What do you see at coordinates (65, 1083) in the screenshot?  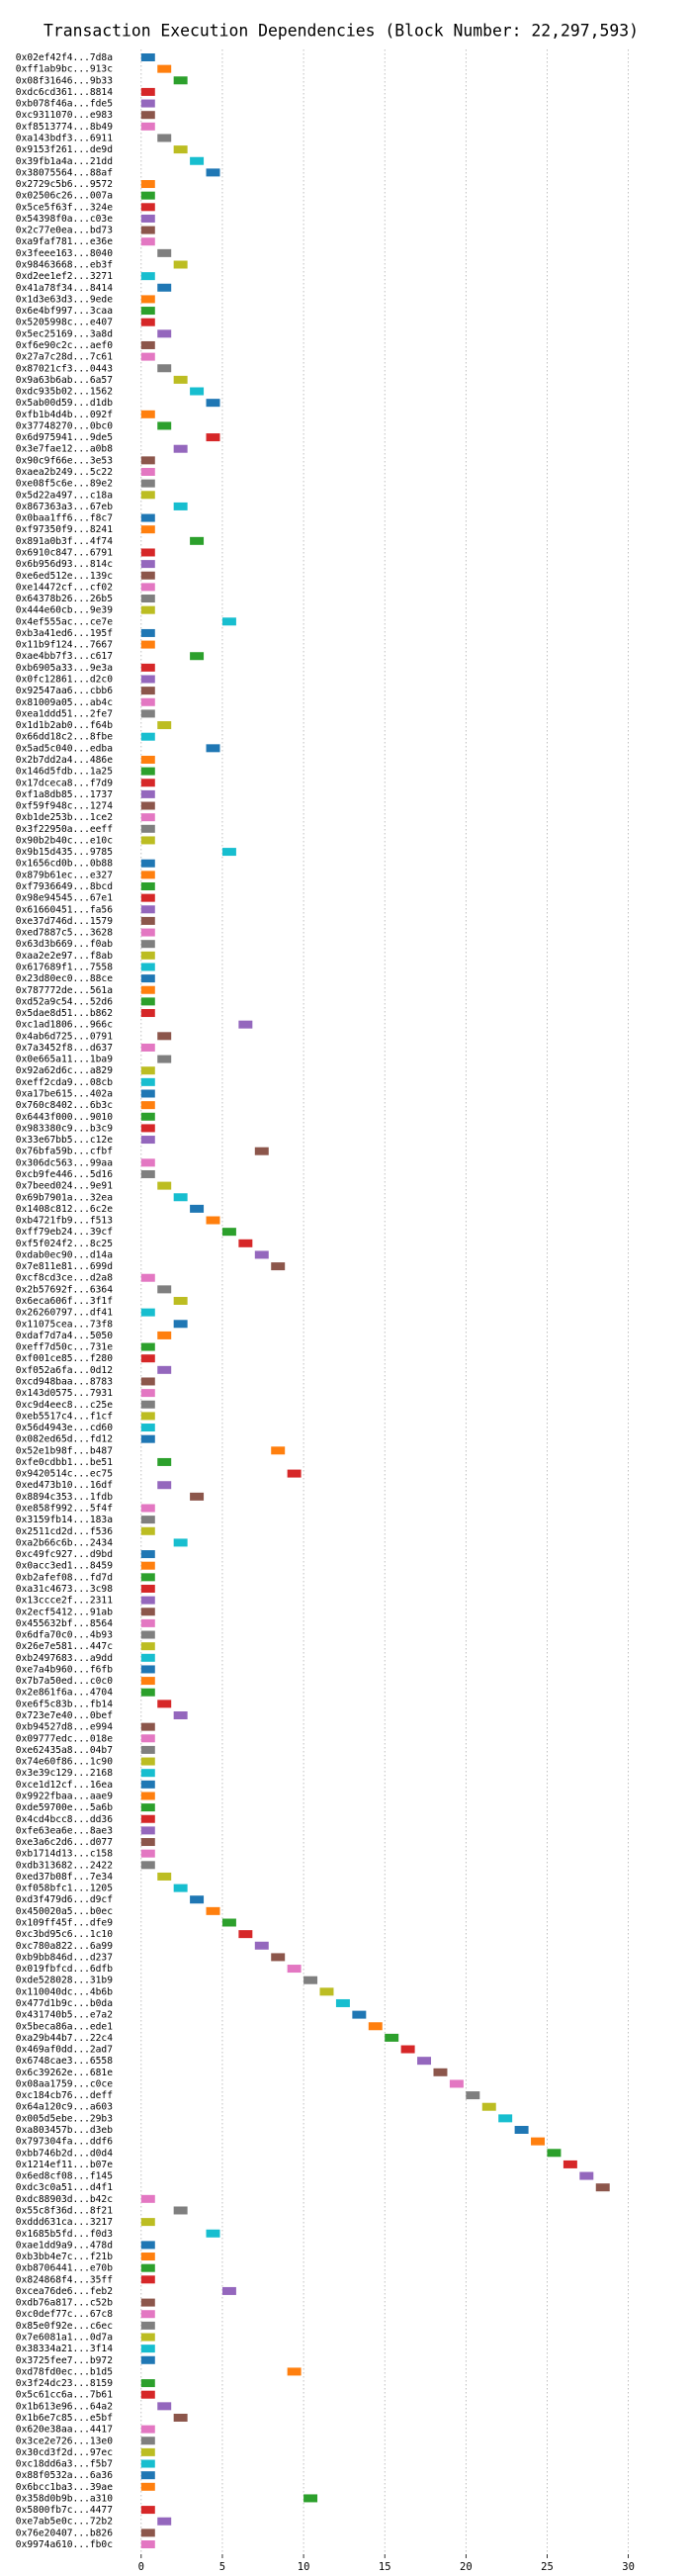 I see `y-tick-label: 0xeff2cda9...08cb` at bounding box center [65, 1083].